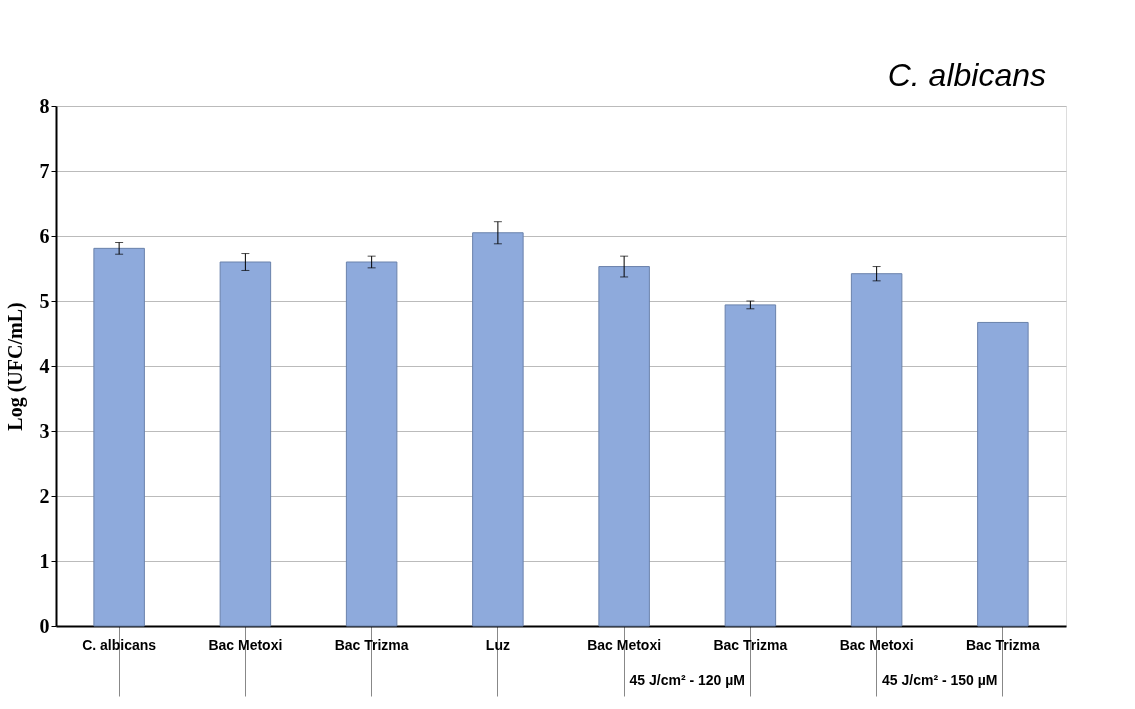  I want to click on text: 45 J/cm² - 120 µM, so click(687, 680).